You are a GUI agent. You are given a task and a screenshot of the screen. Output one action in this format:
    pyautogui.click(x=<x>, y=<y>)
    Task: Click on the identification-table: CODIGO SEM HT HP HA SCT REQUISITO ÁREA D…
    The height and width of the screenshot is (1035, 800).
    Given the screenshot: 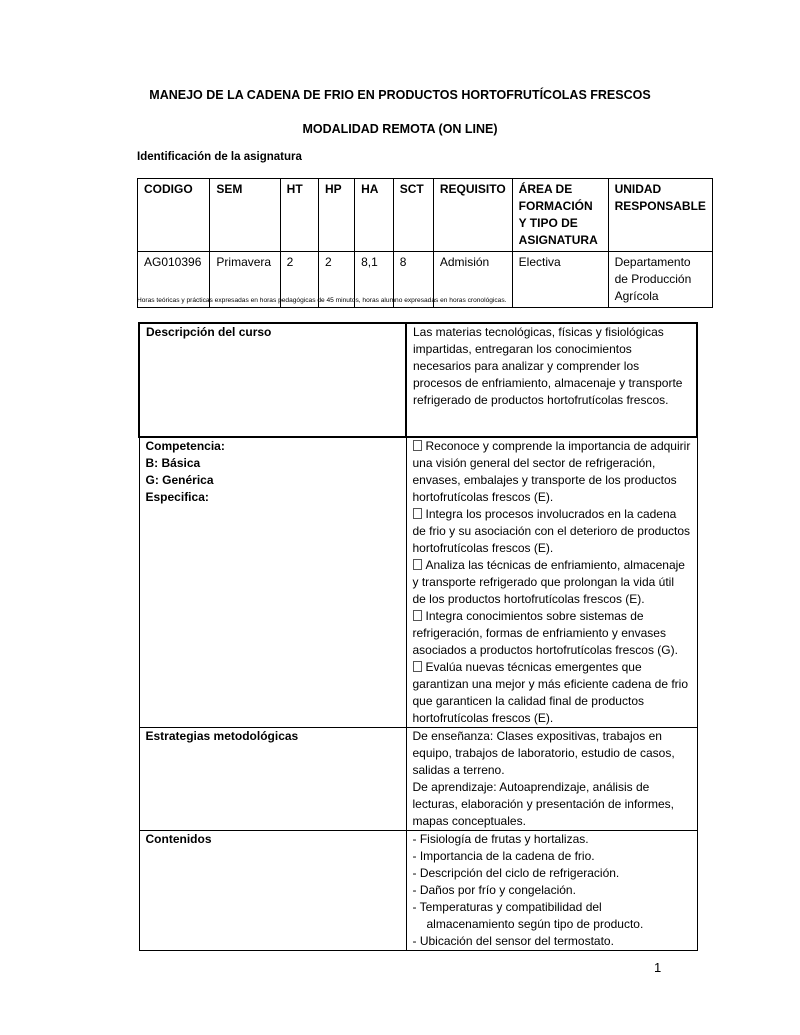 What is the action you would take?
    pyautogui.click(x=425, y=243)
    